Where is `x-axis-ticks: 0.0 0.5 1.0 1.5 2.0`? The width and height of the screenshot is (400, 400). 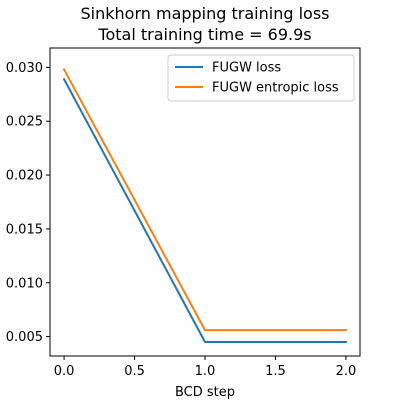
x-axis-ticks: 0.0 0.5 1.0 1.5 2.0 is located at coordinates (205, 367).